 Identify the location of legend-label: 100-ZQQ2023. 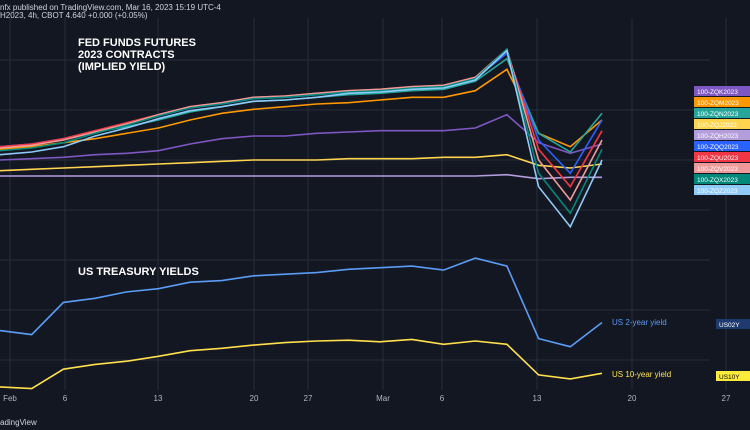
(718, 147).